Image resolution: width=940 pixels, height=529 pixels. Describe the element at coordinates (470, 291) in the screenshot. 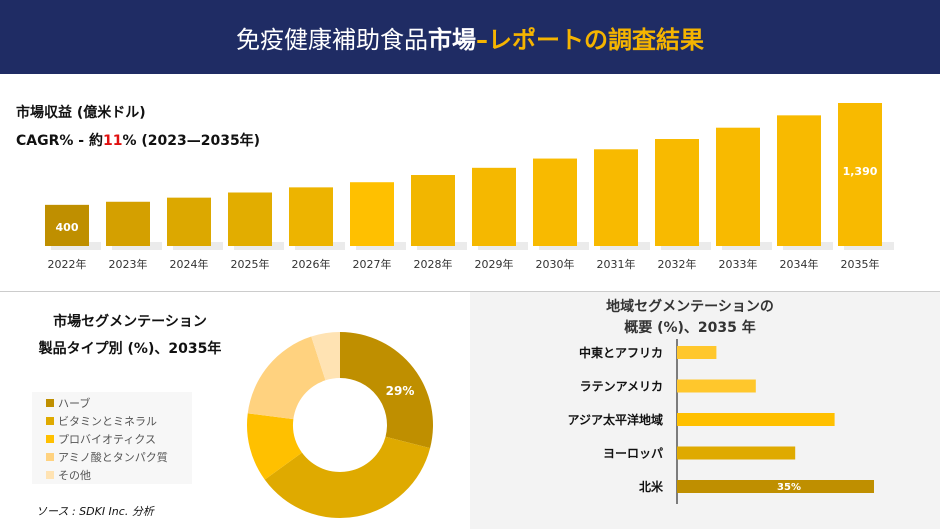

I see `divider` at that location.